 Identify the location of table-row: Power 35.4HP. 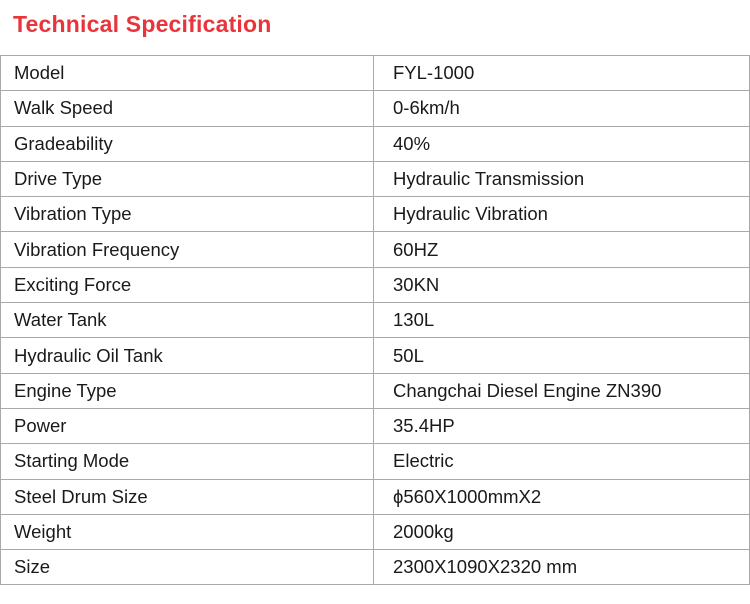
(375, 426).